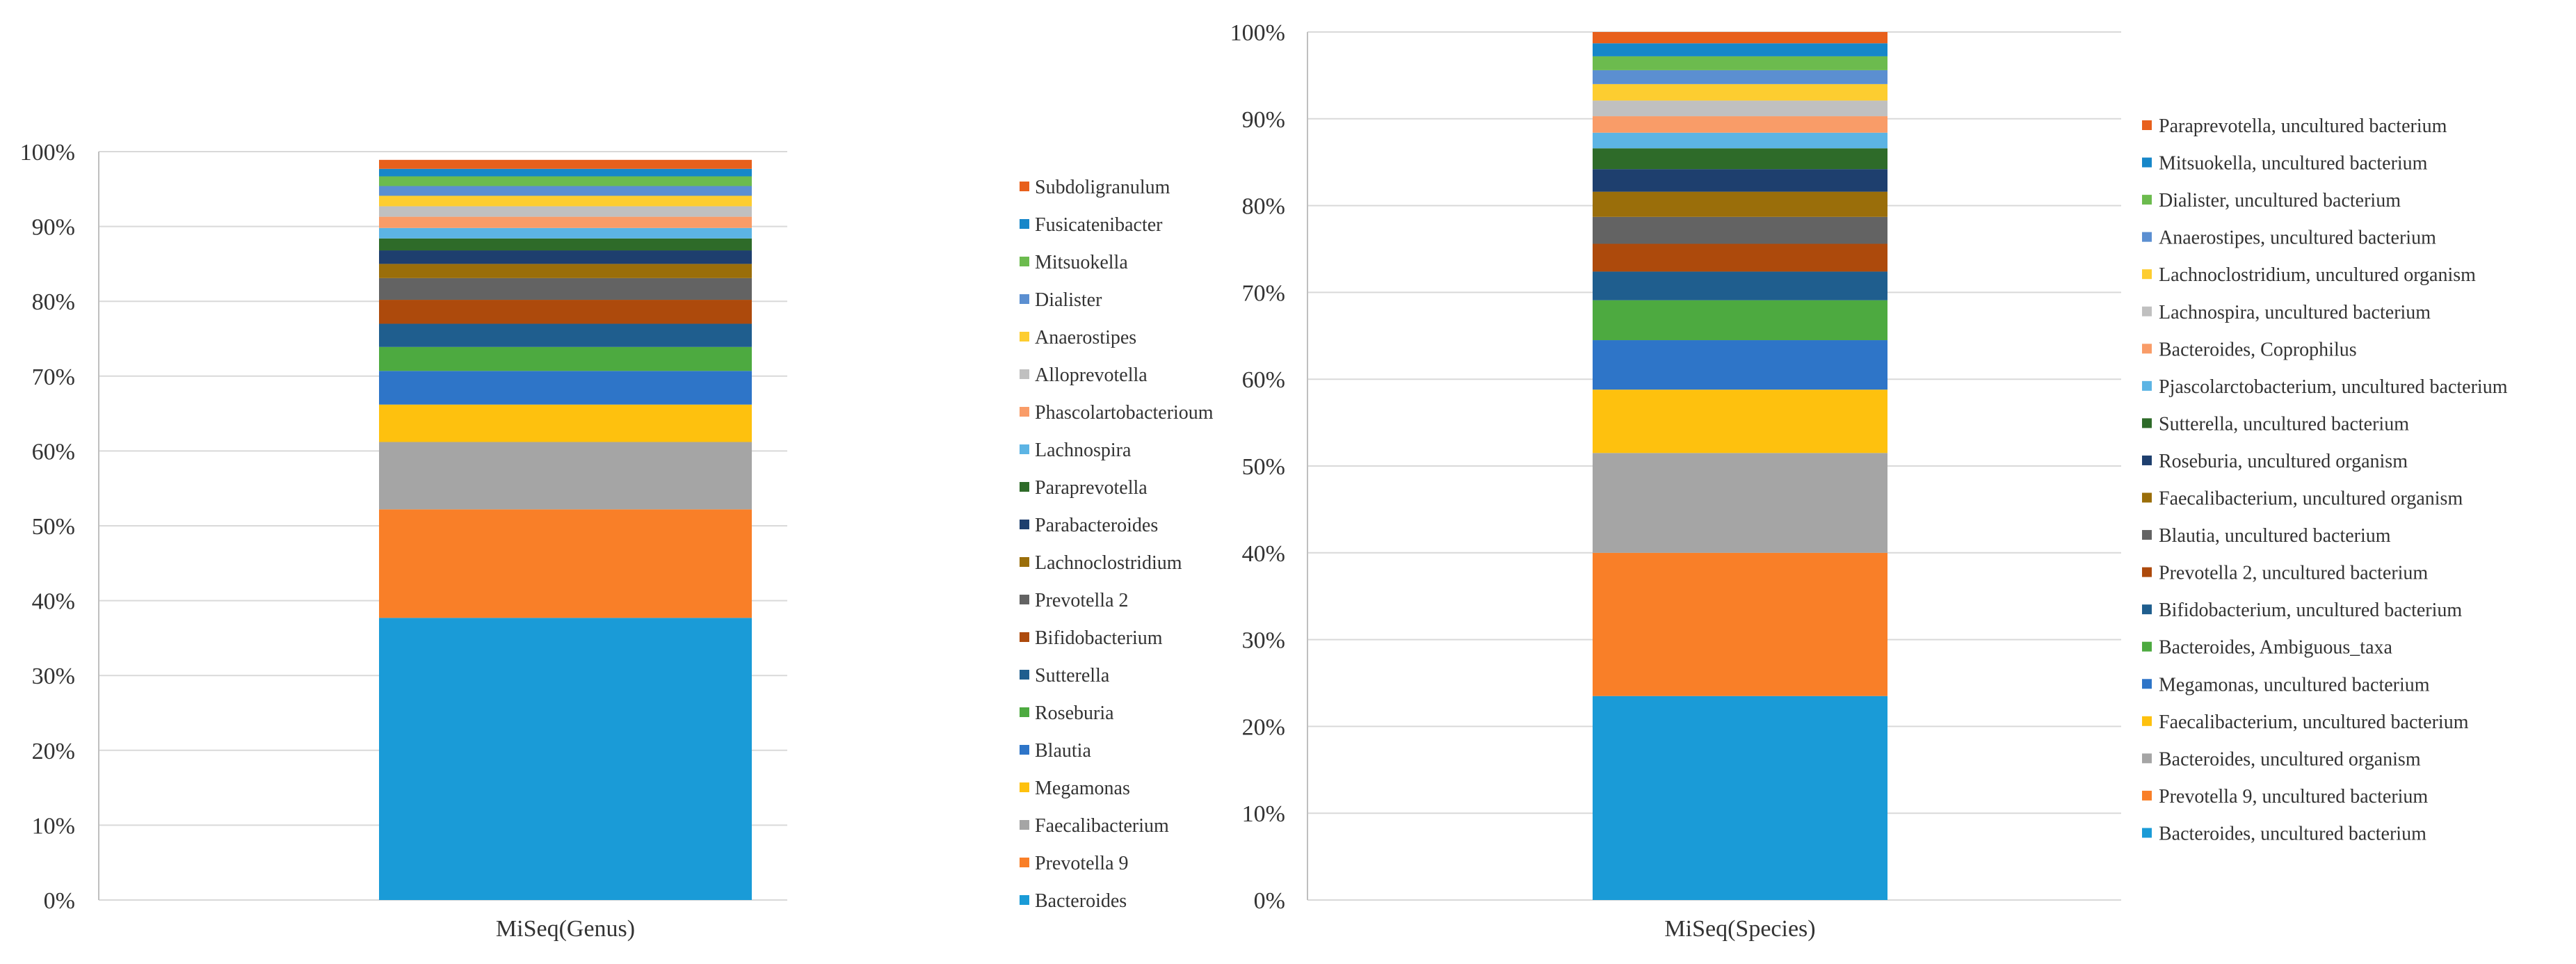 This screenshot has height=964, width=2576. Describe the element at coordinates (54, 377) in the screenshot. I see `genus-y-tick-label: 70%` at that location.